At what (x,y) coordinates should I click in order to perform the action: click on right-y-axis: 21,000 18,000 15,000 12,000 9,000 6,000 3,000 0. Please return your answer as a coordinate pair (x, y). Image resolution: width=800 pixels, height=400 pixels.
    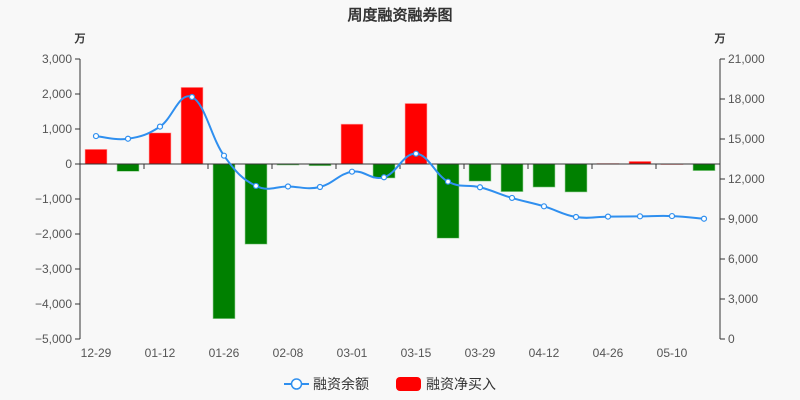
    Looking at the image, I should click on (742, 199).